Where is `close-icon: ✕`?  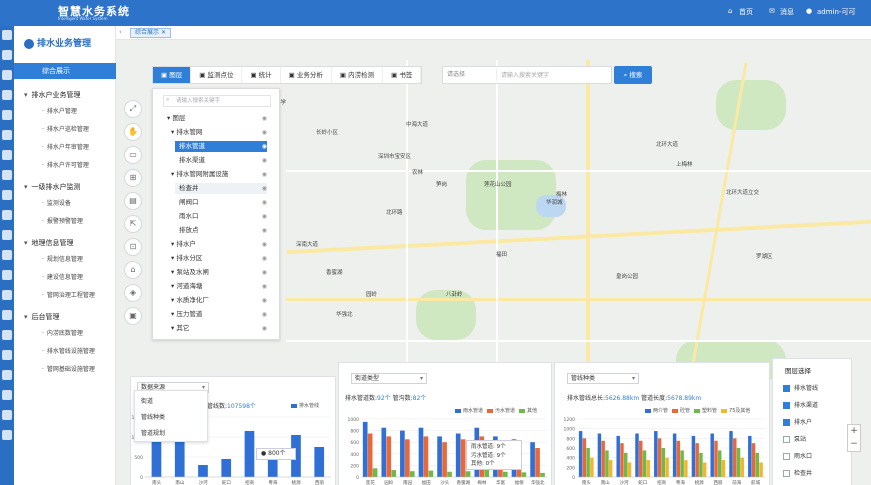
close-icon: ✕ is located at coordinates (163, 32).